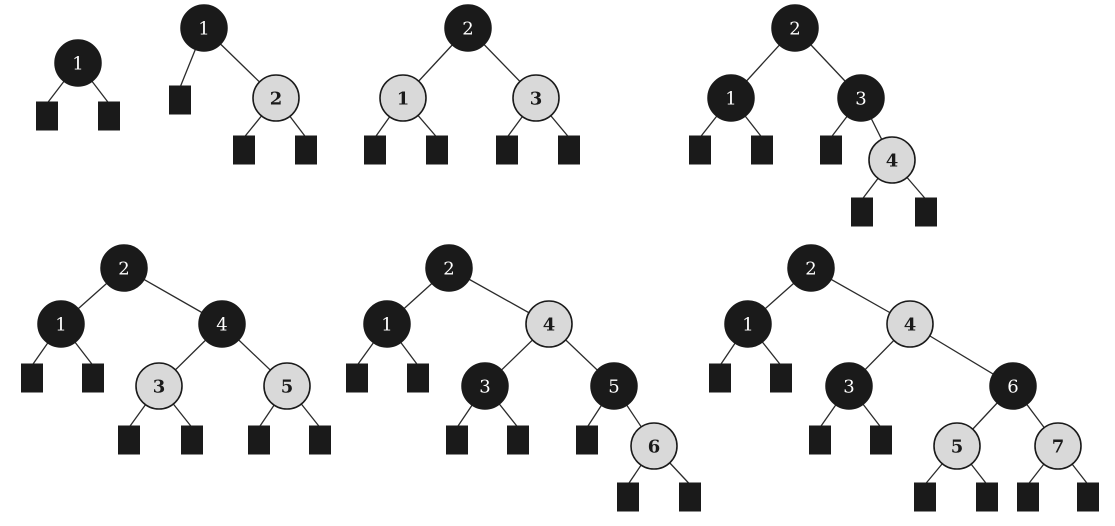 The width and height of the screenshot is (1115, 526). I want to click on tree-5-node-3: 3, so click(159, 386).